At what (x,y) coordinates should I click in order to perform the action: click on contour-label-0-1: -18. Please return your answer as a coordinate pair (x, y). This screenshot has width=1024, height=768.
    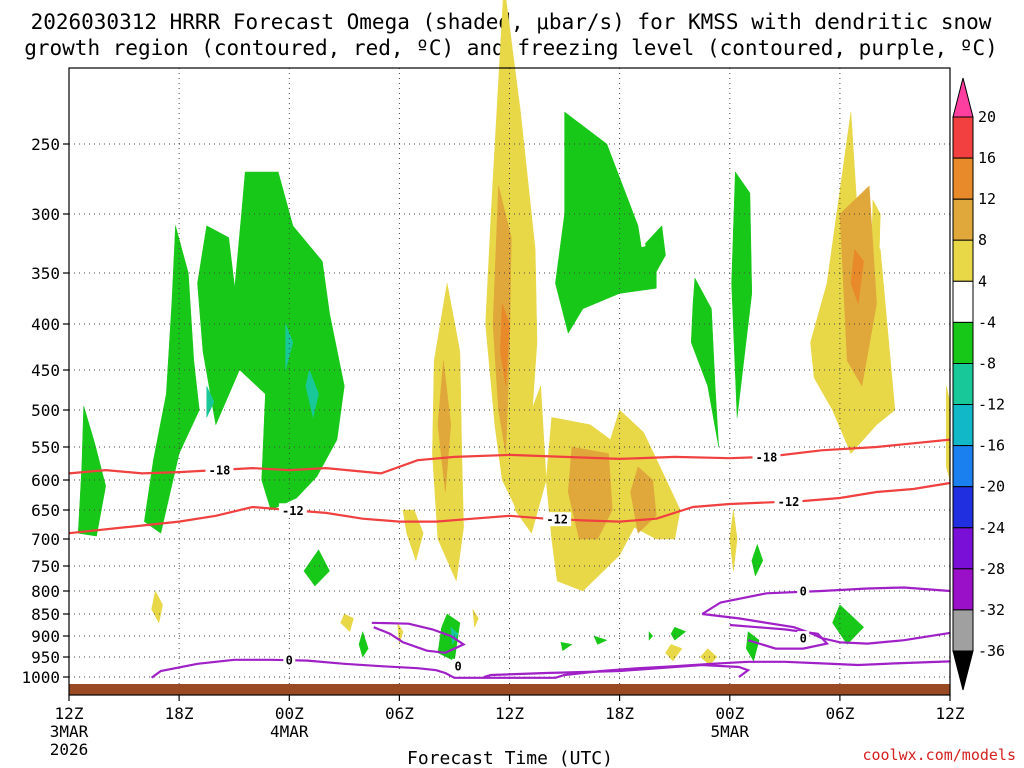
    Looking at the image, I should click on (767, 457).